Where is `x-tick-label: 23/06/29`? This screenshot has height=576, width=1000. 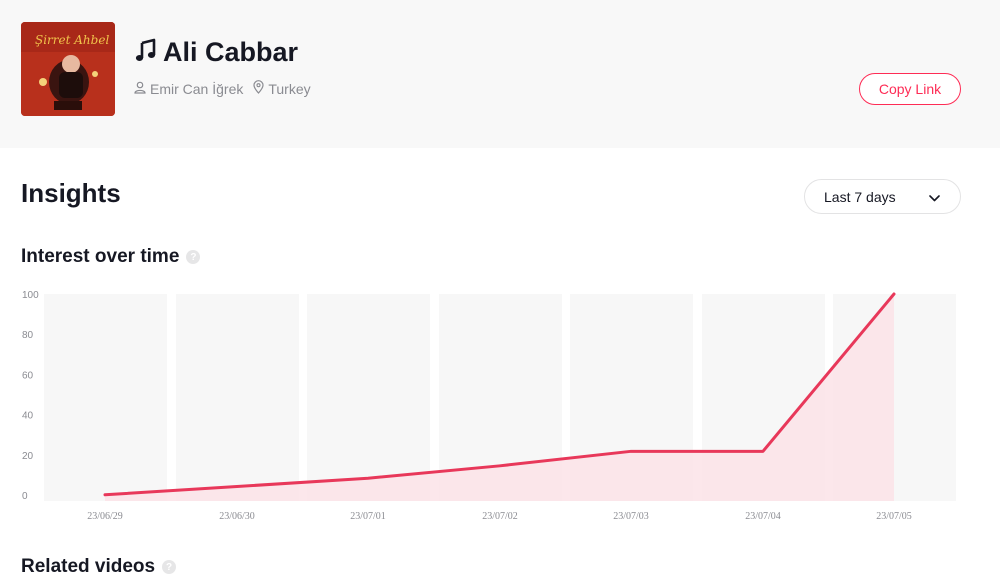 x-tick-label: 23/06/29 is located at coordinates (105, 516).